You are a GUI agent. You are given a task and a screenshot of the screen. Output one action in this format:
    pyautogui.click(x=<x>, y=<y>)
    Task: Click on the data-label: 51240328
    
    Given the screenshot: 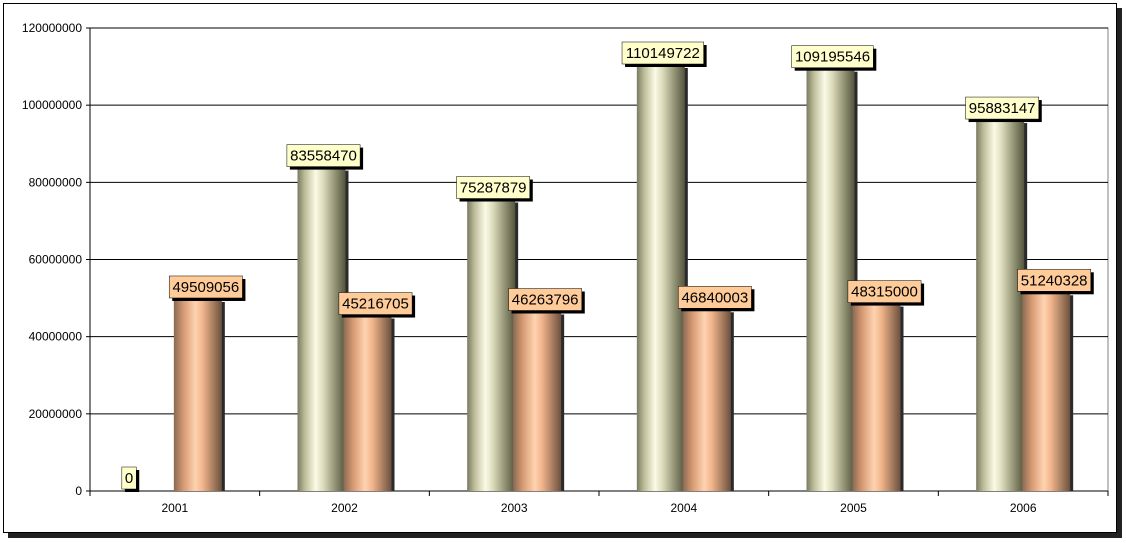 What is the action you would take?
    pyautogui.click(x=1054, y=280)
    